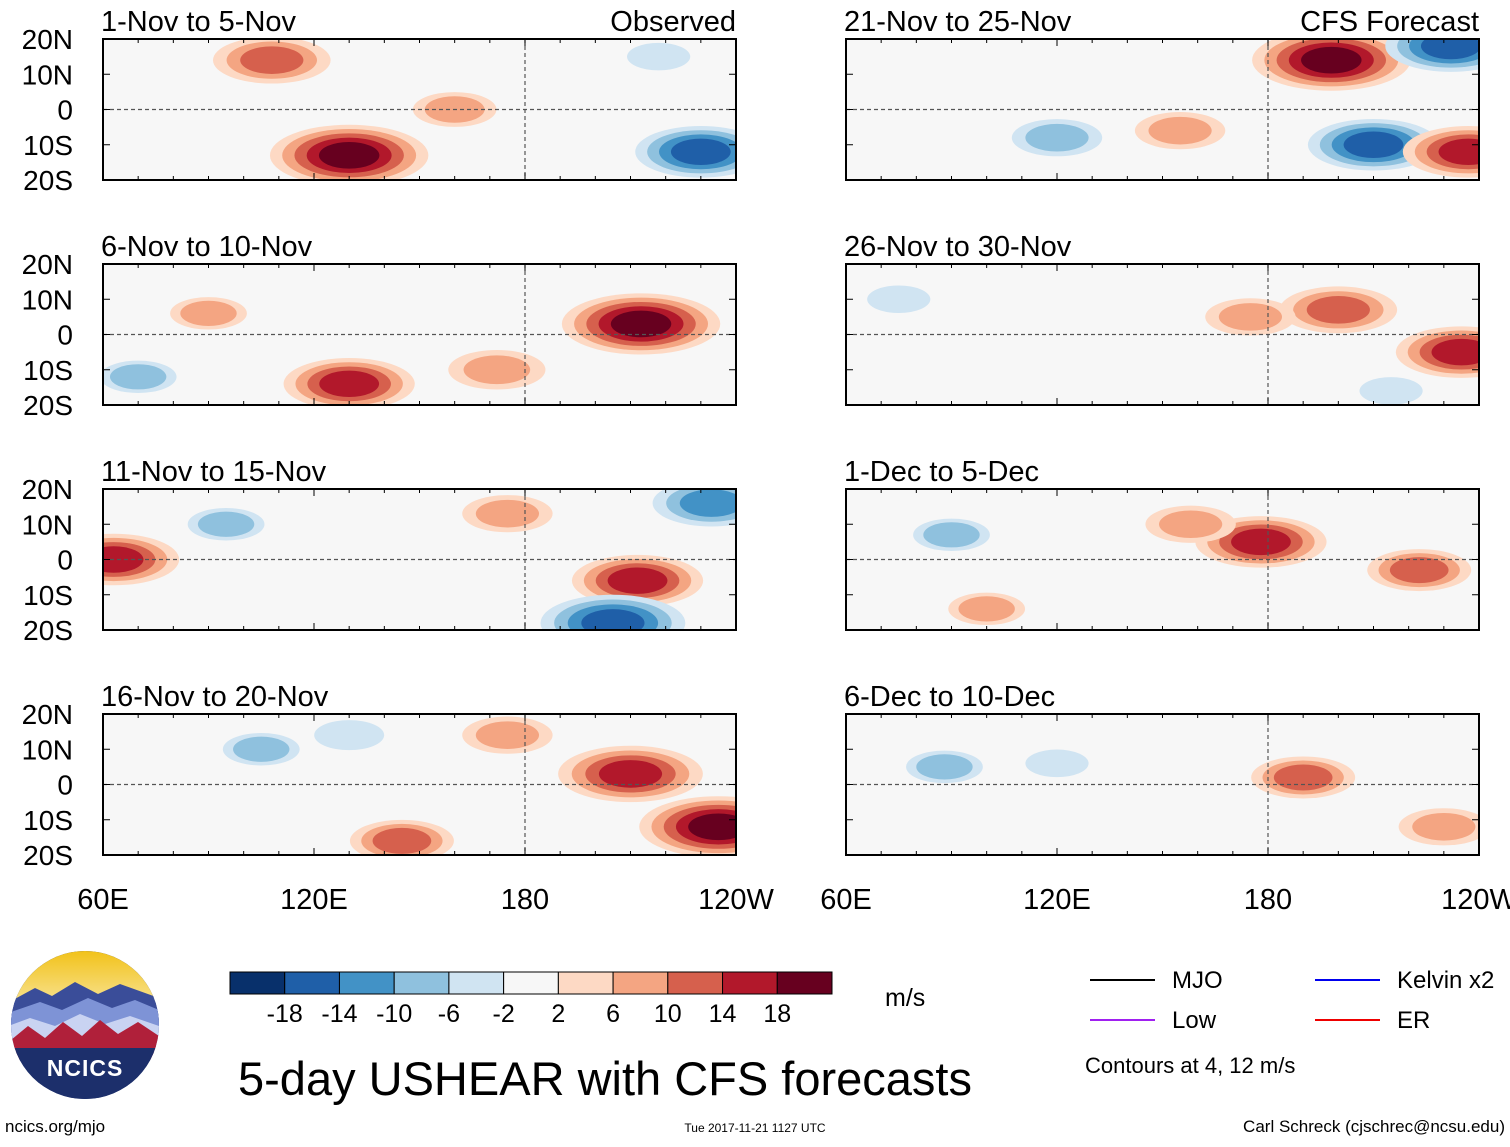  Describe the element at coordinates (1389, 22) in the screenshot. I see `panel-tag: CFS Forecast` at that location.